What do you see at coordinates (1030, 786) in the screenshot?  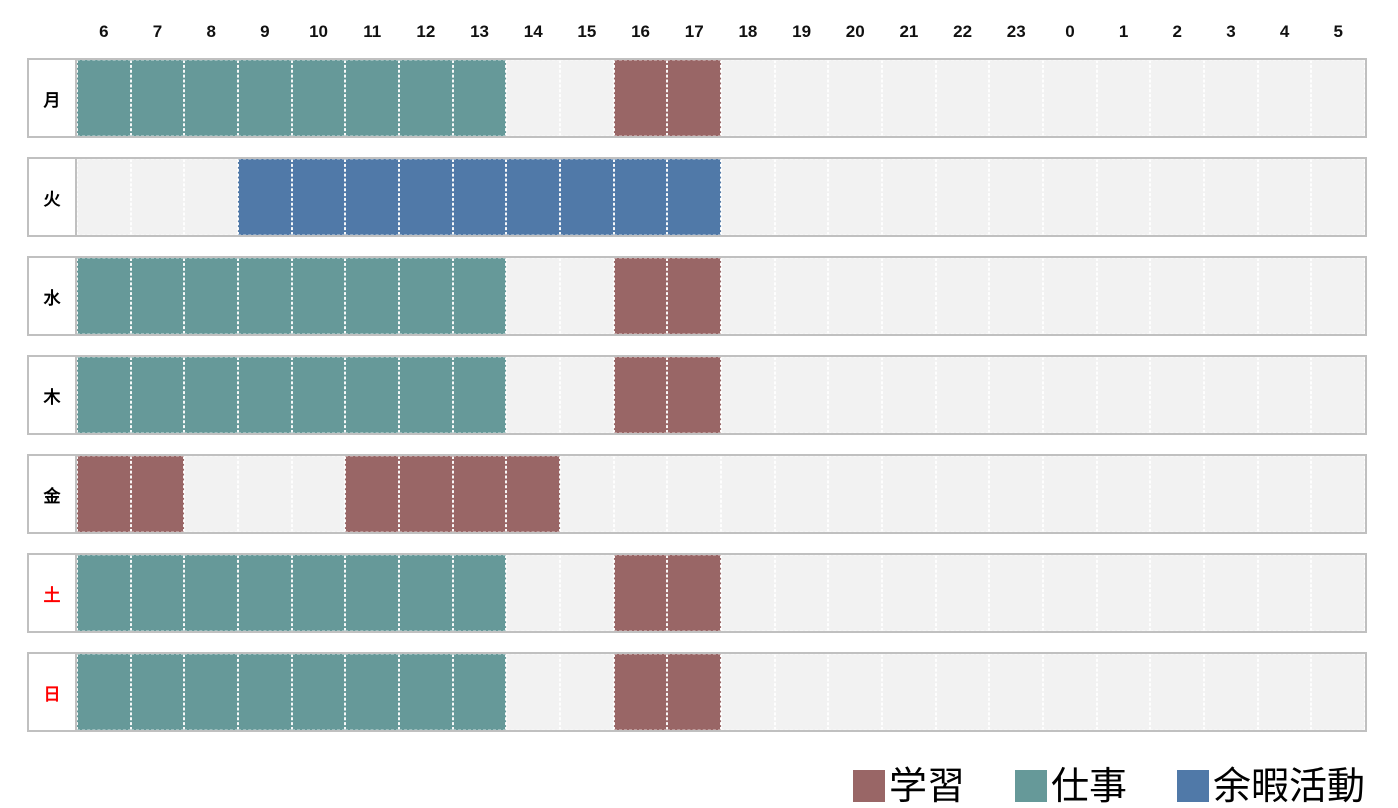 I see `legend-swatch` at bounding box center [1030, 786].